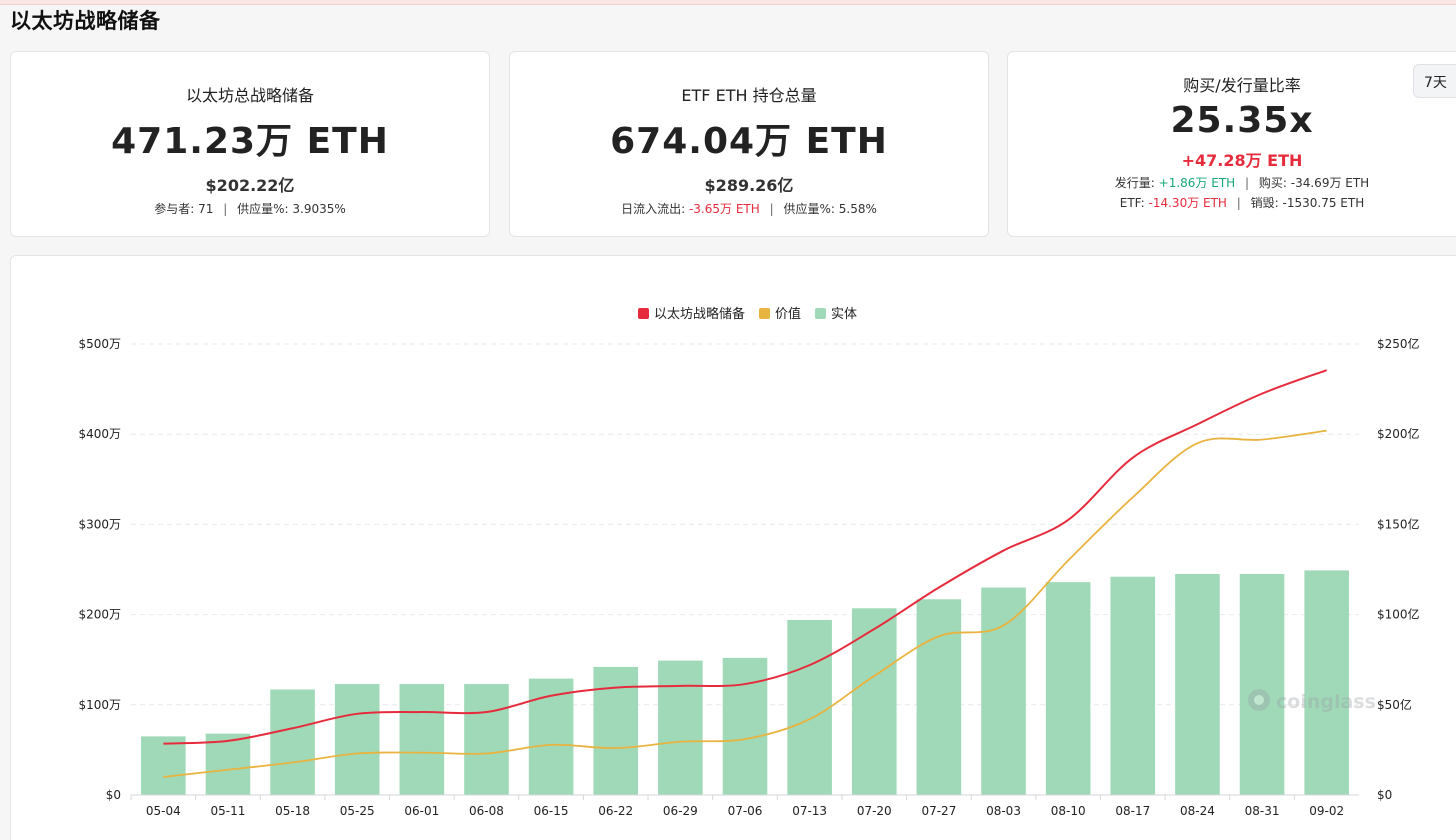 The image size is (1456, 840). I want to click on x-tick-label: 06-29, so click(680, 811).